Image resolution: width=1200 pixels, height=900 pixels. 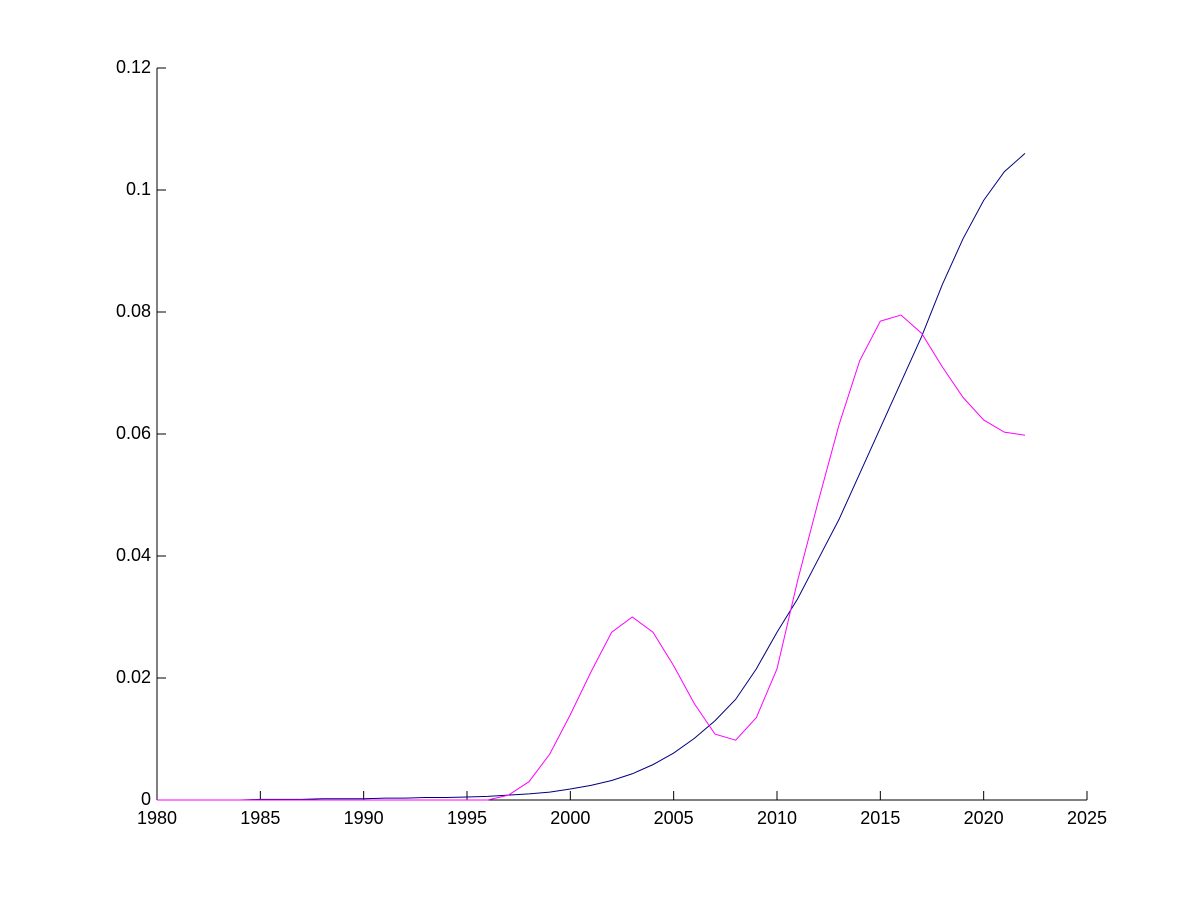 What do you see at coordinates (133, 311) in the screenshot?
I see `y-tick-label: 0.08` at bounding box center [133, 311].